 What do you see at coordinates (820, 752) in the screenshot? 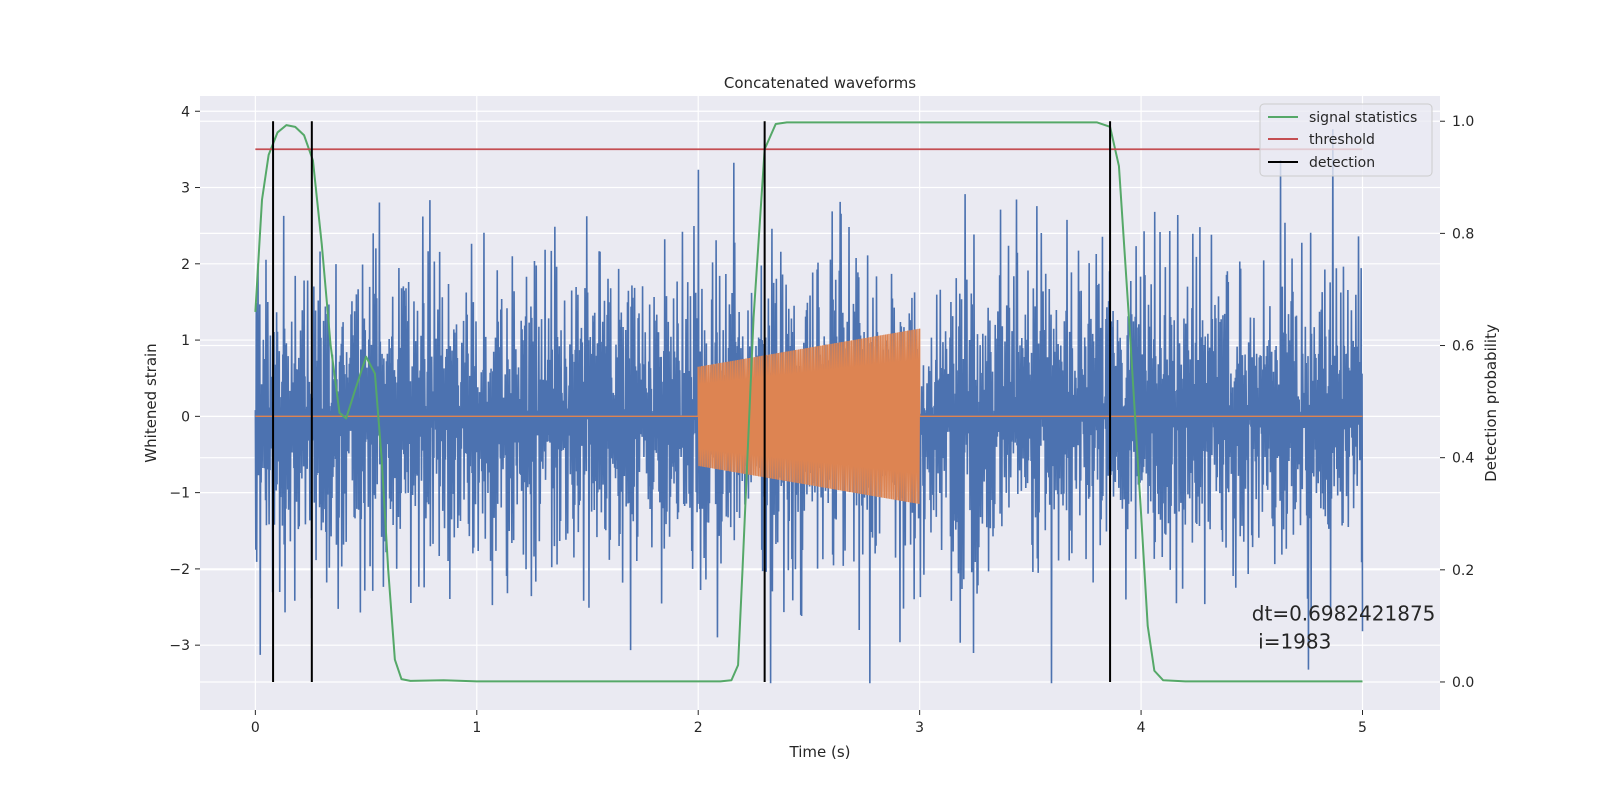
I see `x-axis-label: Time (s)` at bounding box center [820, 752].